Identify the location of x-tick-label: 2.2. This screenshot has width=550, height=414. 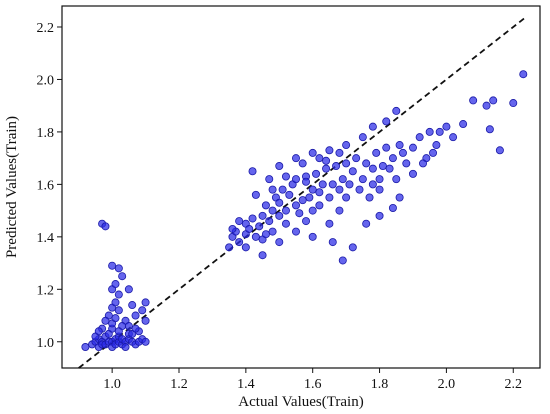
(514, 384).